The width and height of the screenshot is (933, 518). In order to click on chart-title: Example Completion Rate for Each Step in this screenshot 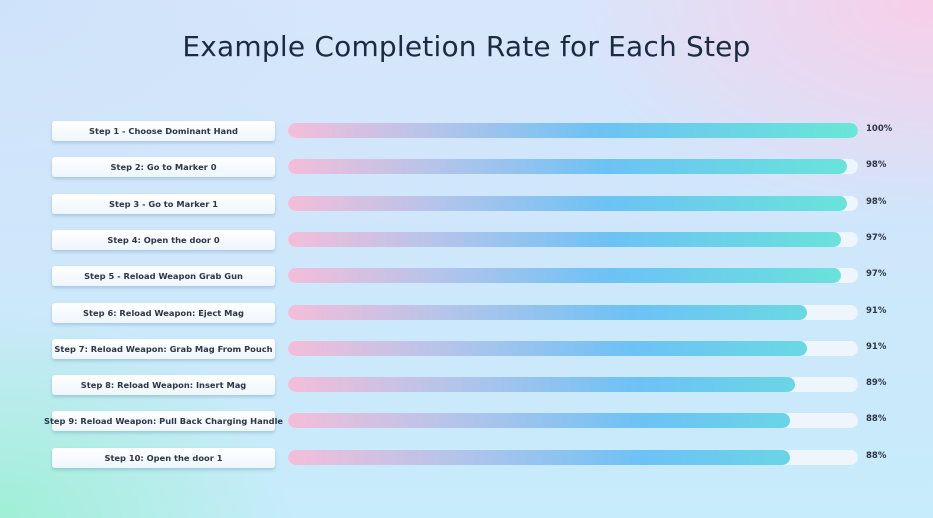, I will do `click(466, 46)`.